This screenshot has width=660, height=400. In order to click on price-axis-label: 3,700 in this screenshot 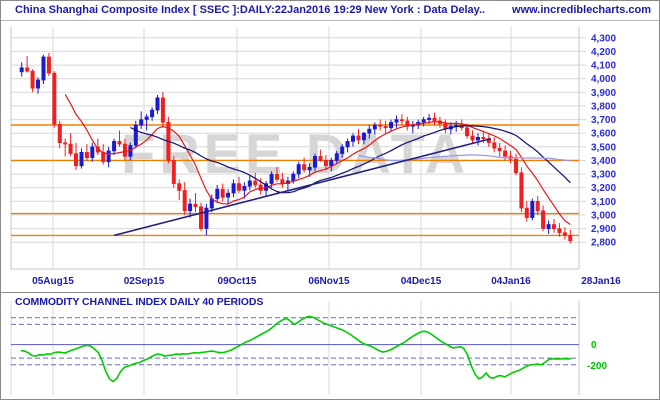, I will do `click(603, 120)`.